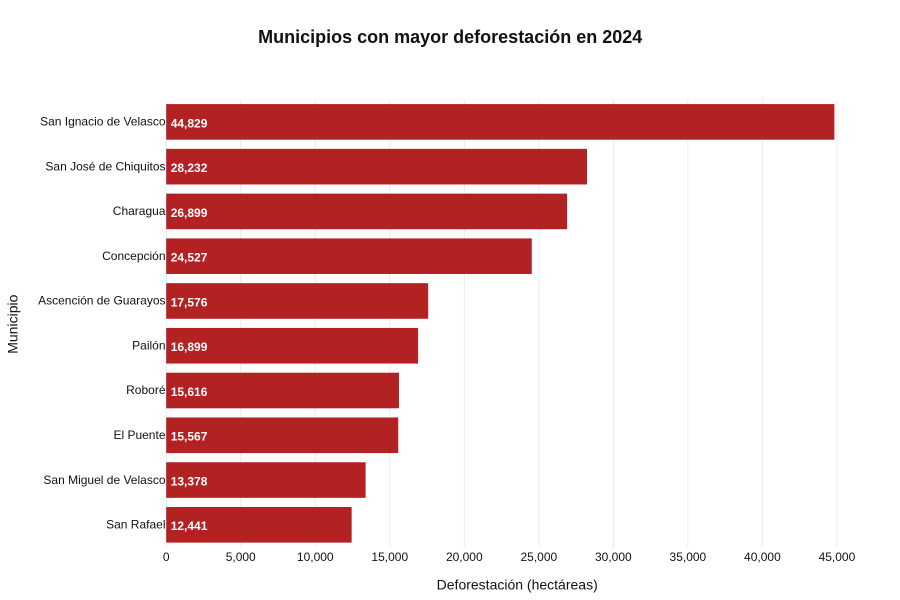  Describe the element at coordinates (189, 347) in the screenshot. I see `svg-text: 16,899` at that location.